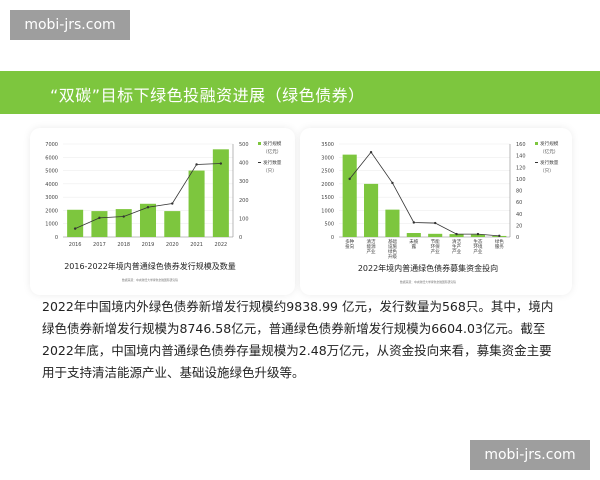 This screenshot has height=480, width=600. What do you see at coordinates (327, 172) in the screenshot?
I see `y-tick-left: 2500` at bounding box center [327, 172].